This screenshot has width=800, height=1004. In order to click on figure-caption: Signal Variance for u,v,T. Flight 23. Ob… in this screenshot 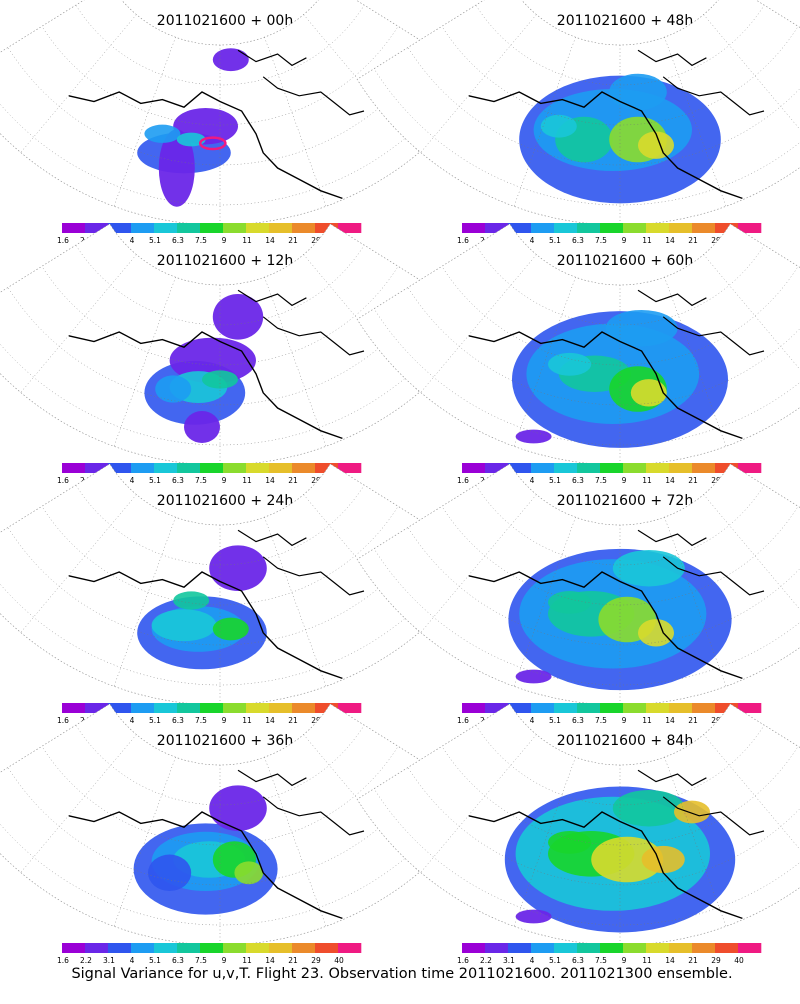, I will do `click(401, 974)`.